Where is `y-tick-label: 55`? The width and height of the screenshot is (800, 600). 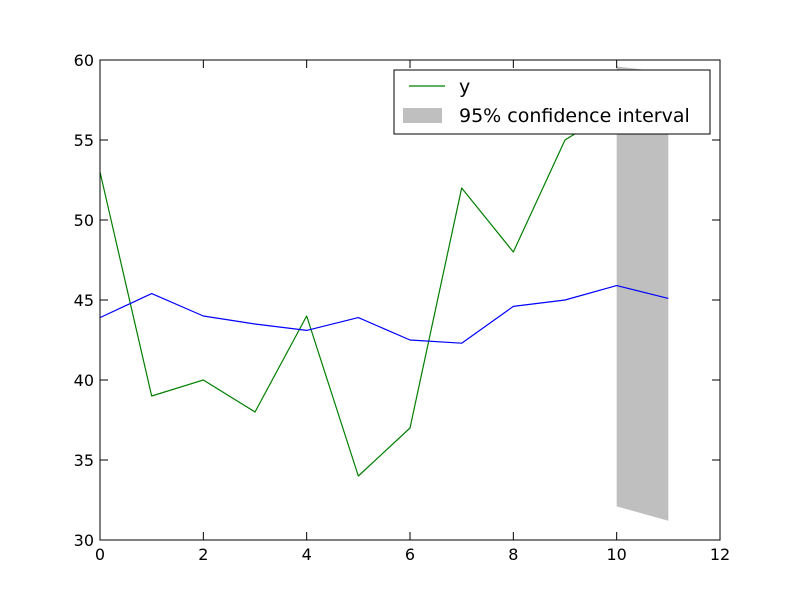 y-tick-label: 55 is located at coordinates (84, 140).